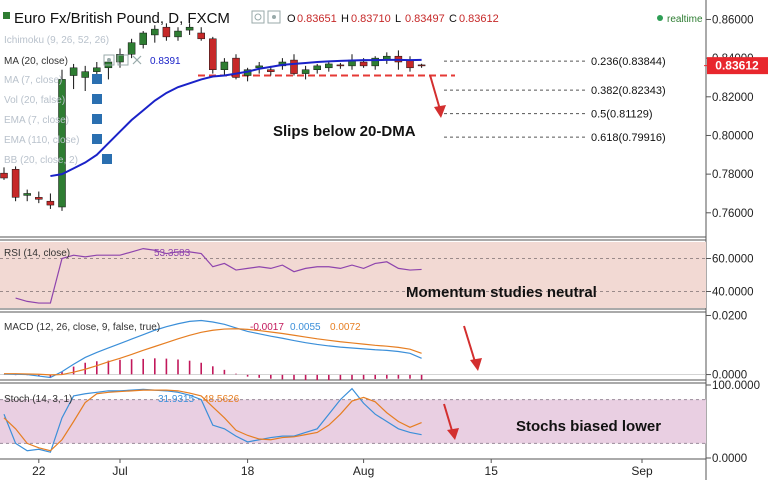 This screenshot has height=480, width=768. I want to click on indicator-ma20-label: MA (20, close), so click(36, 61).